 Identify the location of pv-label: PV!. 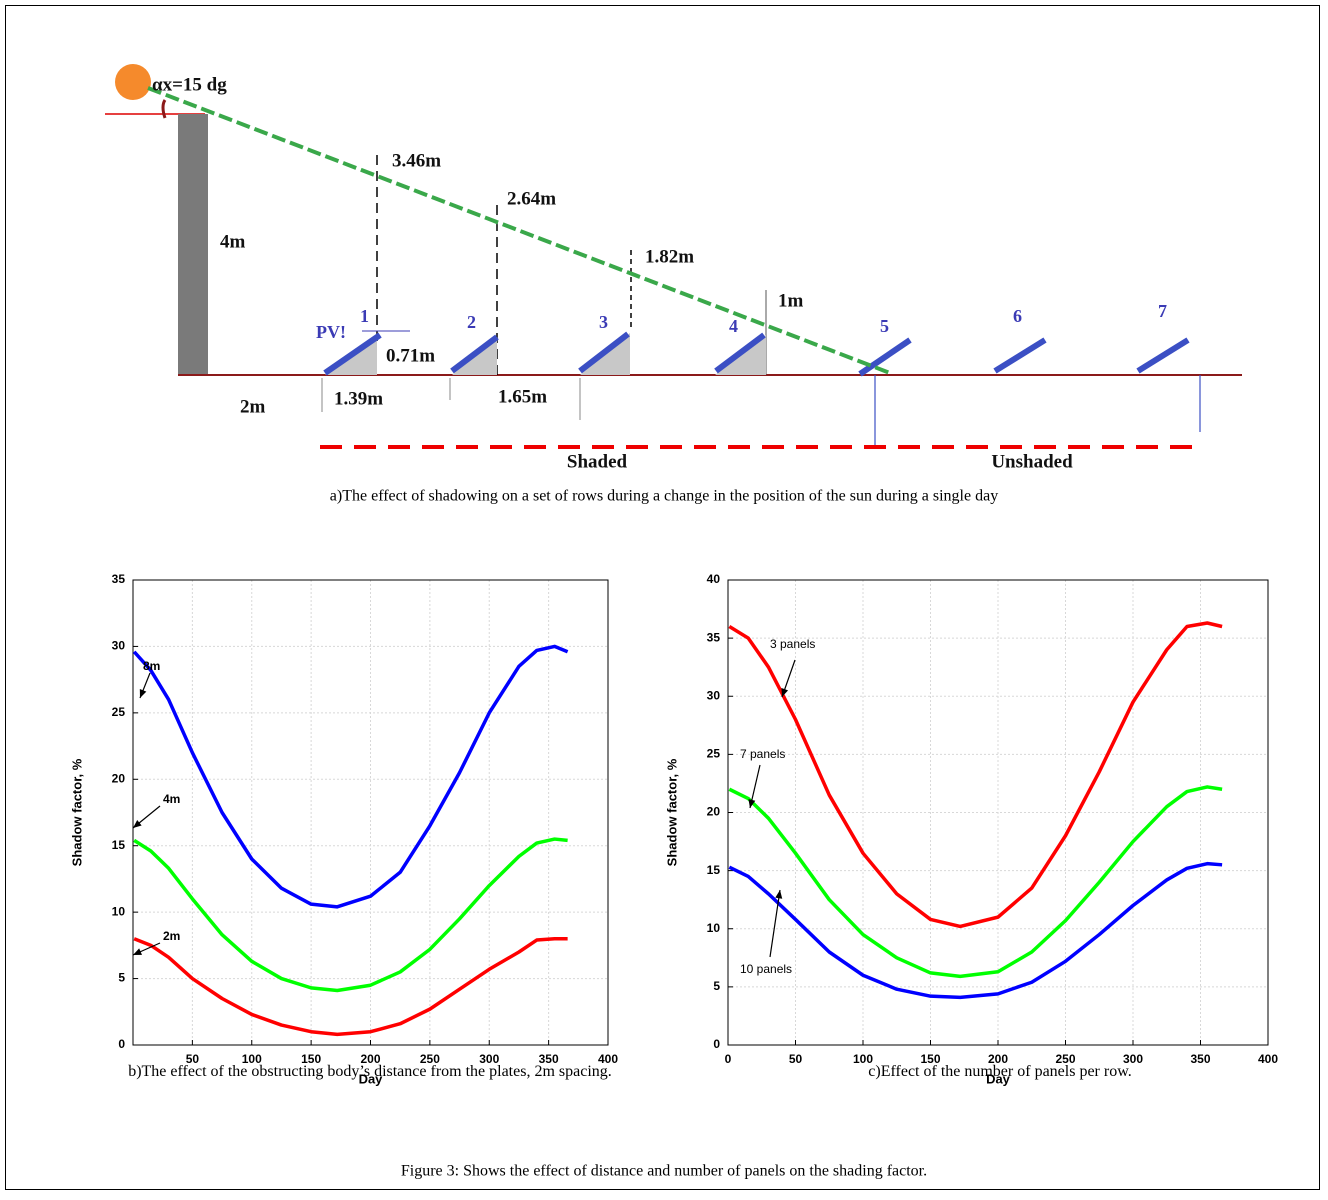
(331, 332).